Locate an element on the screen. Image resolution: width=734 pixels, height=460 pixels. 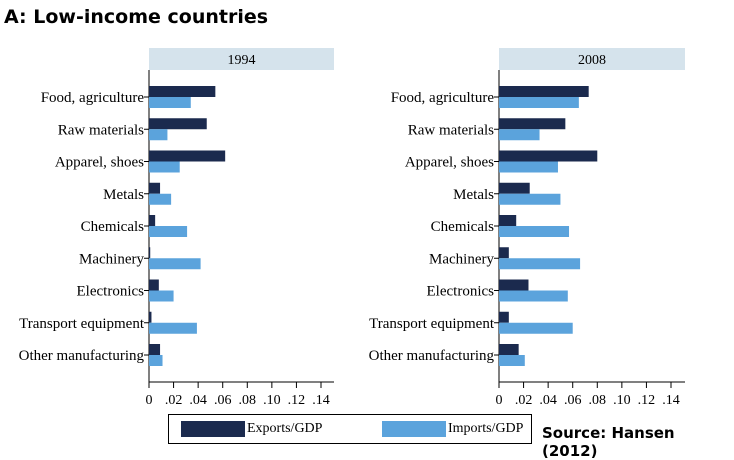
legend-swatch-imports is located at coordinates (414, 429).